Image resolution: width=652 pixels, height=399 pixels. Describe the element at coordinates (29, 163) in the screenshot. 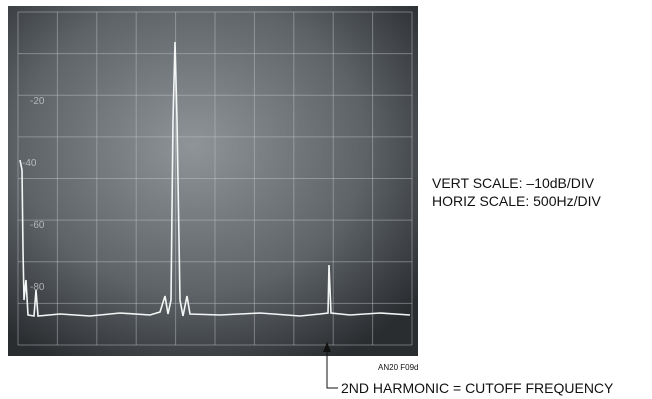

I see `screen-label: -40` at that location.